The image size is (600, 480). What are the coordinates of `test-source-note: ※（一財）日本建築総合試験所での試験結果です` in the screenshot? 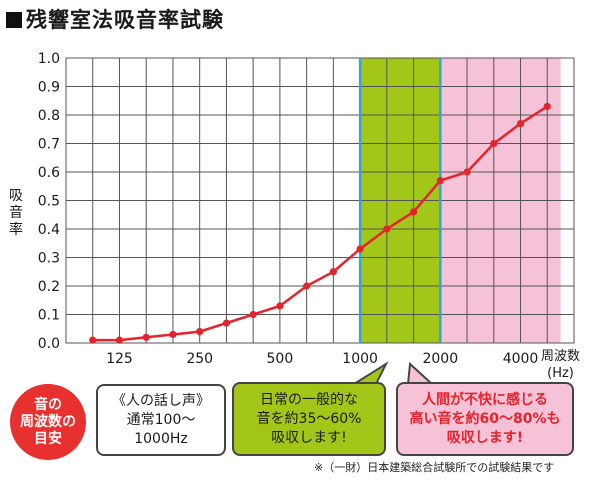 It's located at (434, 467).